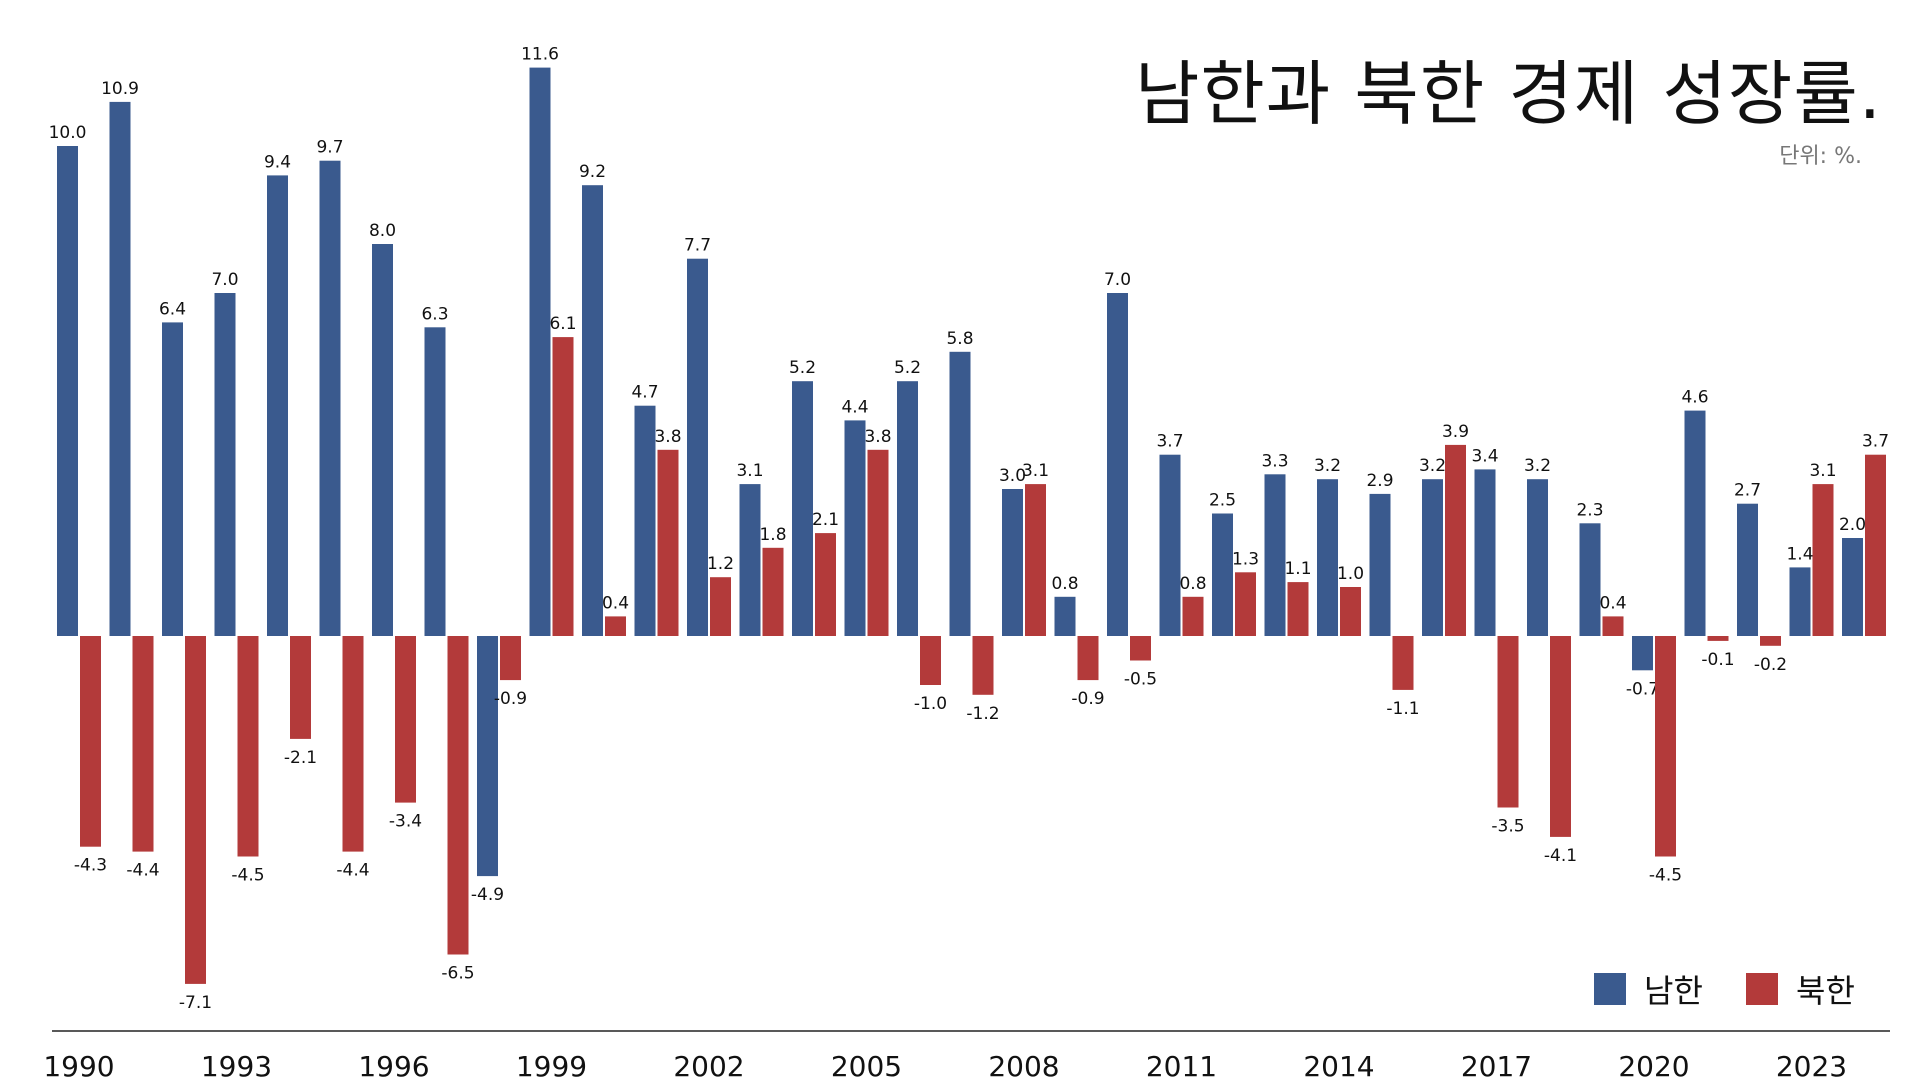 The width and height of the screenshot is (1920, 1080). I want to click on bar-south-2007, so click(960, 493).